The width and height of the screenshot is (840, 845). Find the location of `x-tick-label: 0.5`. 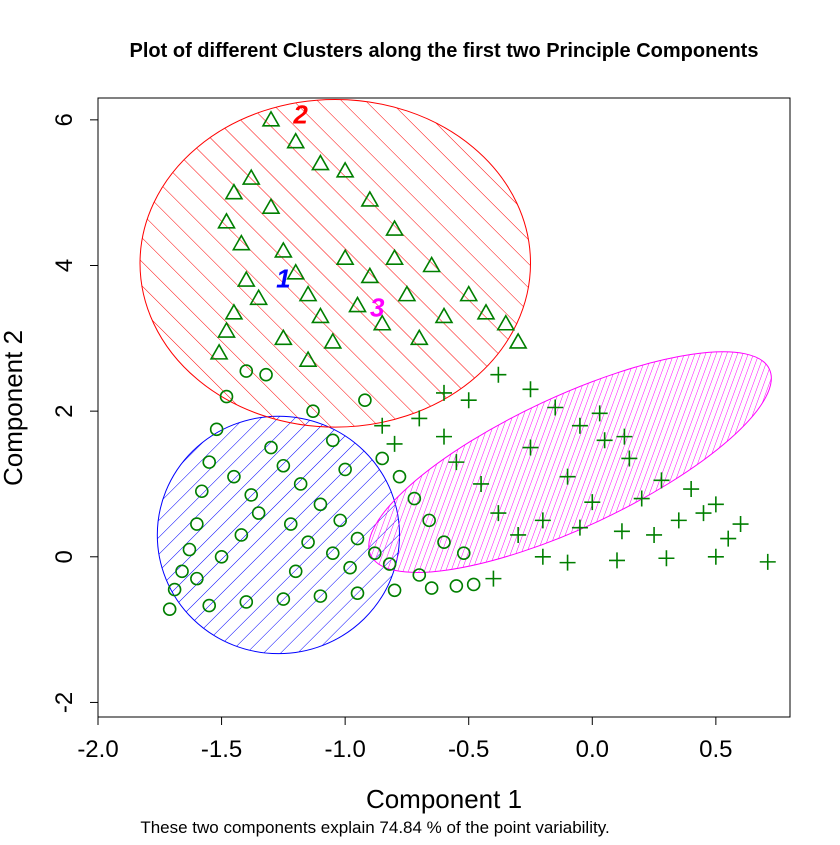

x-tick-label: 0.5 is located at coordinates (715, 749).